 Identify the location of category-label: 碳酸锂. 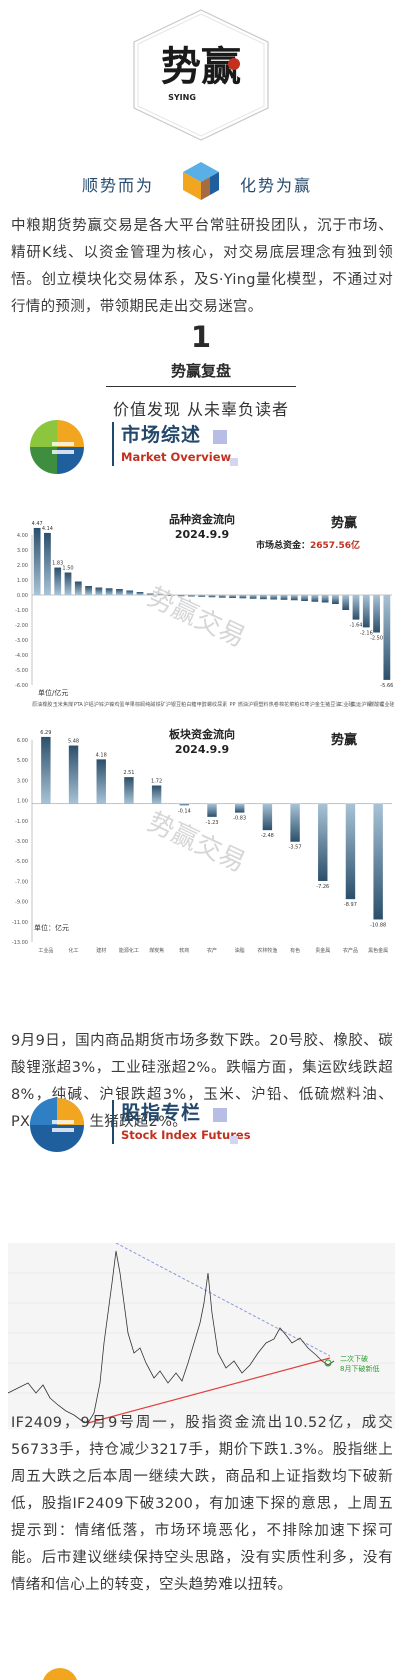
(376, 704).